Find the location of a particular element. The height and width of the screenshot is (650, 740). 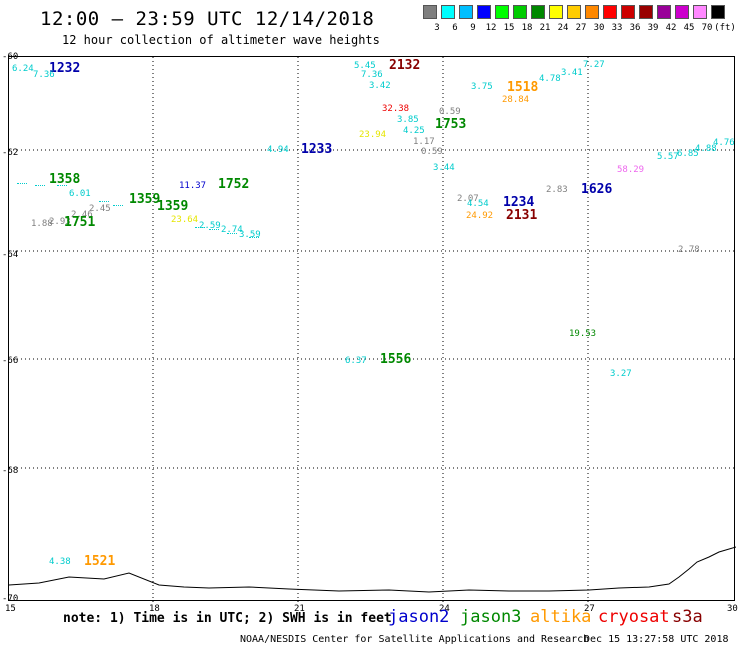

longitude-label: 27 is located at coordinates (589, 609).